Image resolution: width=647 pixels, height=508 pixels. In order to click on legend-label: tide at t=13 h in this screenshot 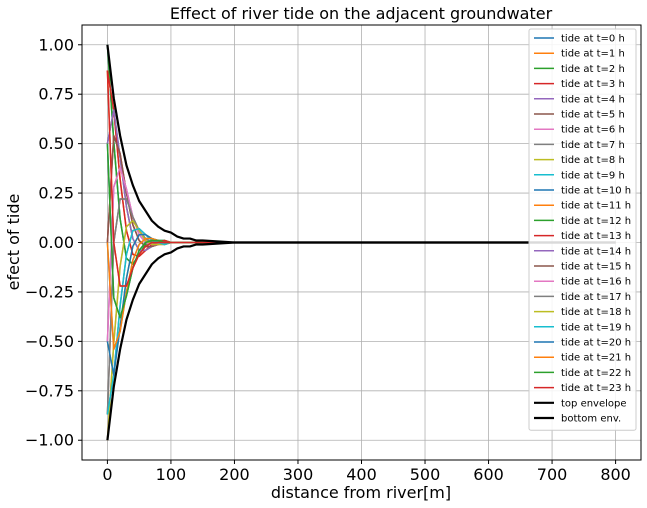, I will do `click(596, 236)`.